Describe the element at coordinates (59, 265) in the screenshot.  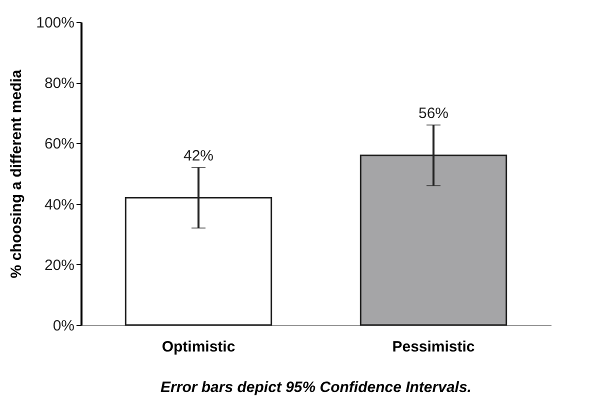
I see `y-tick-label: 20%` at that location.